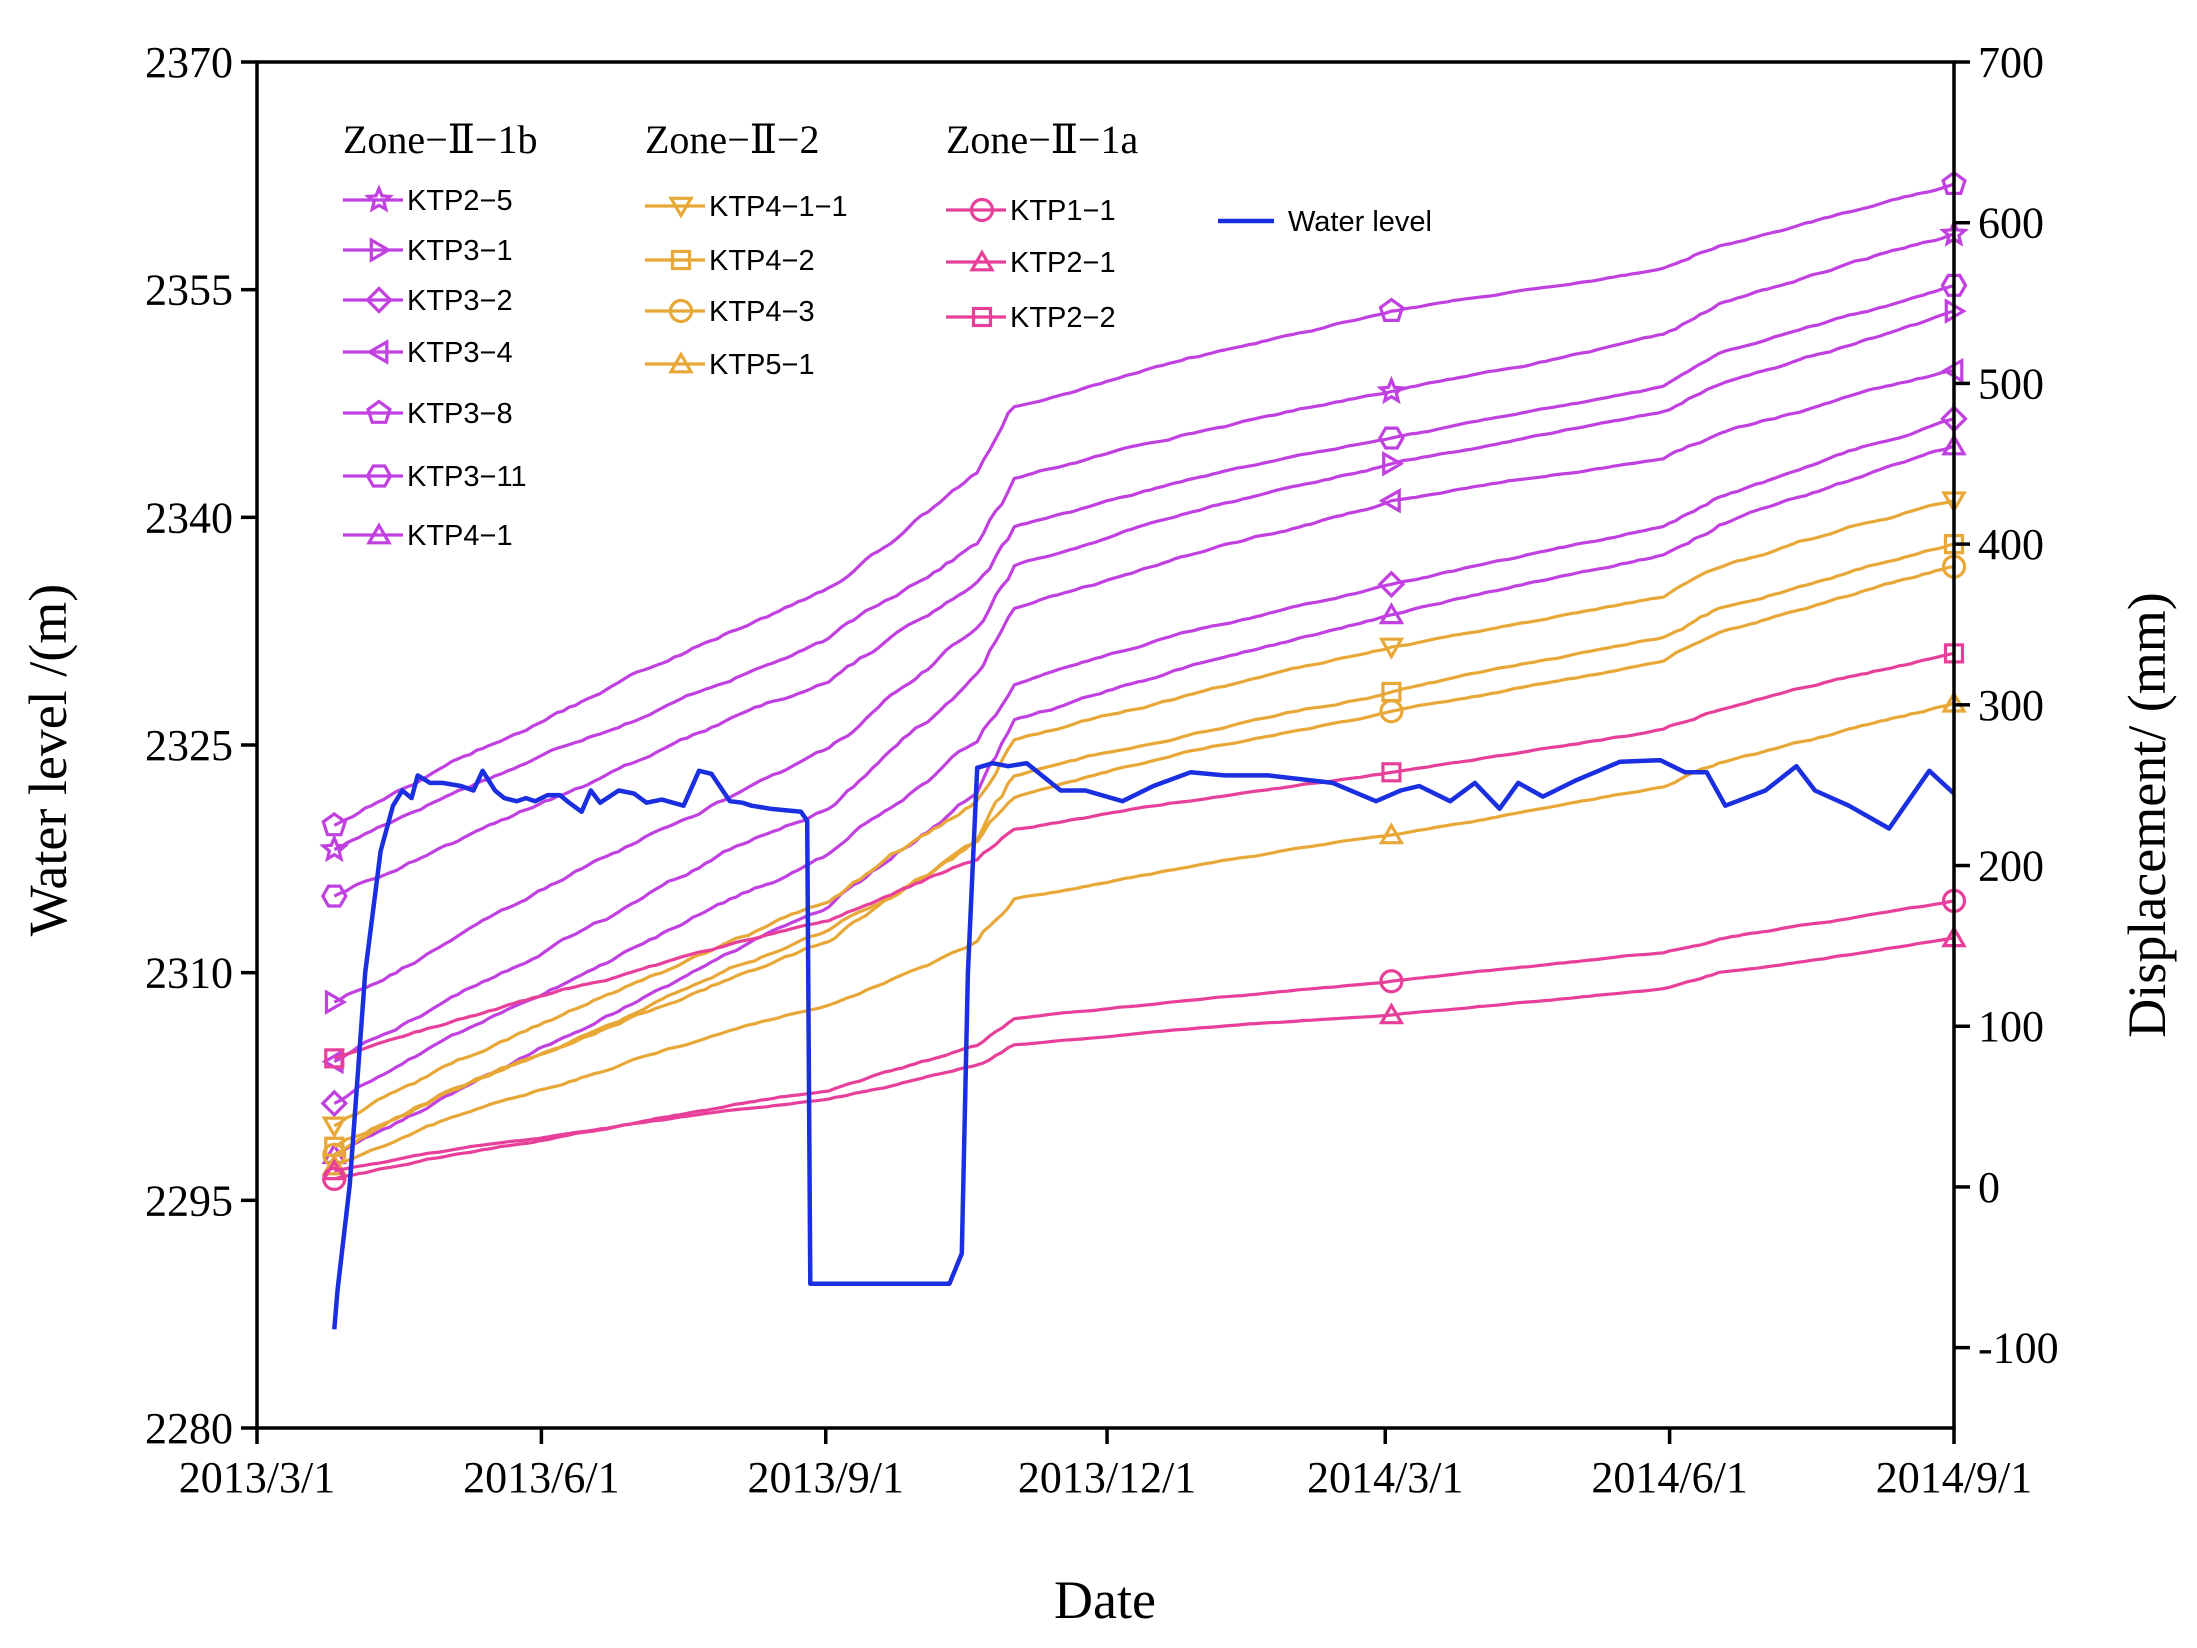 Image resolution: width=2197 pixels, height=1648 pixels. I want to click on legend-group-title: Zone−Ⅱ−1a, so click(1042, 139).